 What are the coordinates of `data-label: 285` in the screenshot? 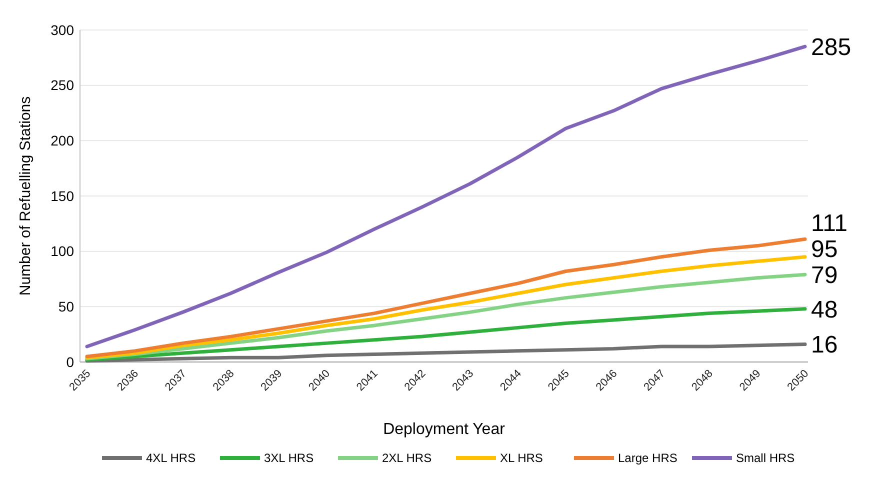 It's located at (831, 47).